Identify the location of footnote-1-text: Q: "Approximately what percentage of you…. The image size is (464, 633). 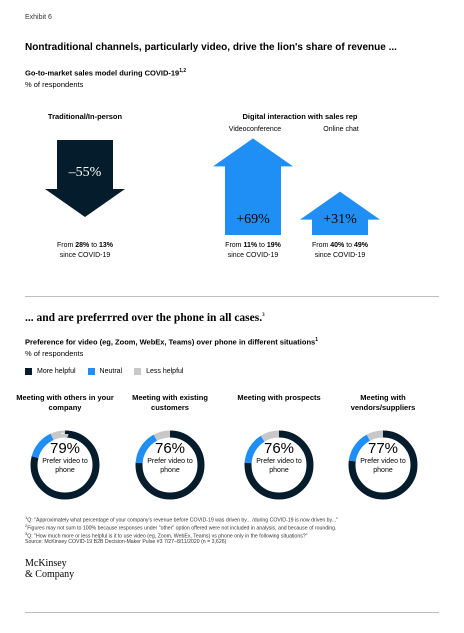
(182, 520).